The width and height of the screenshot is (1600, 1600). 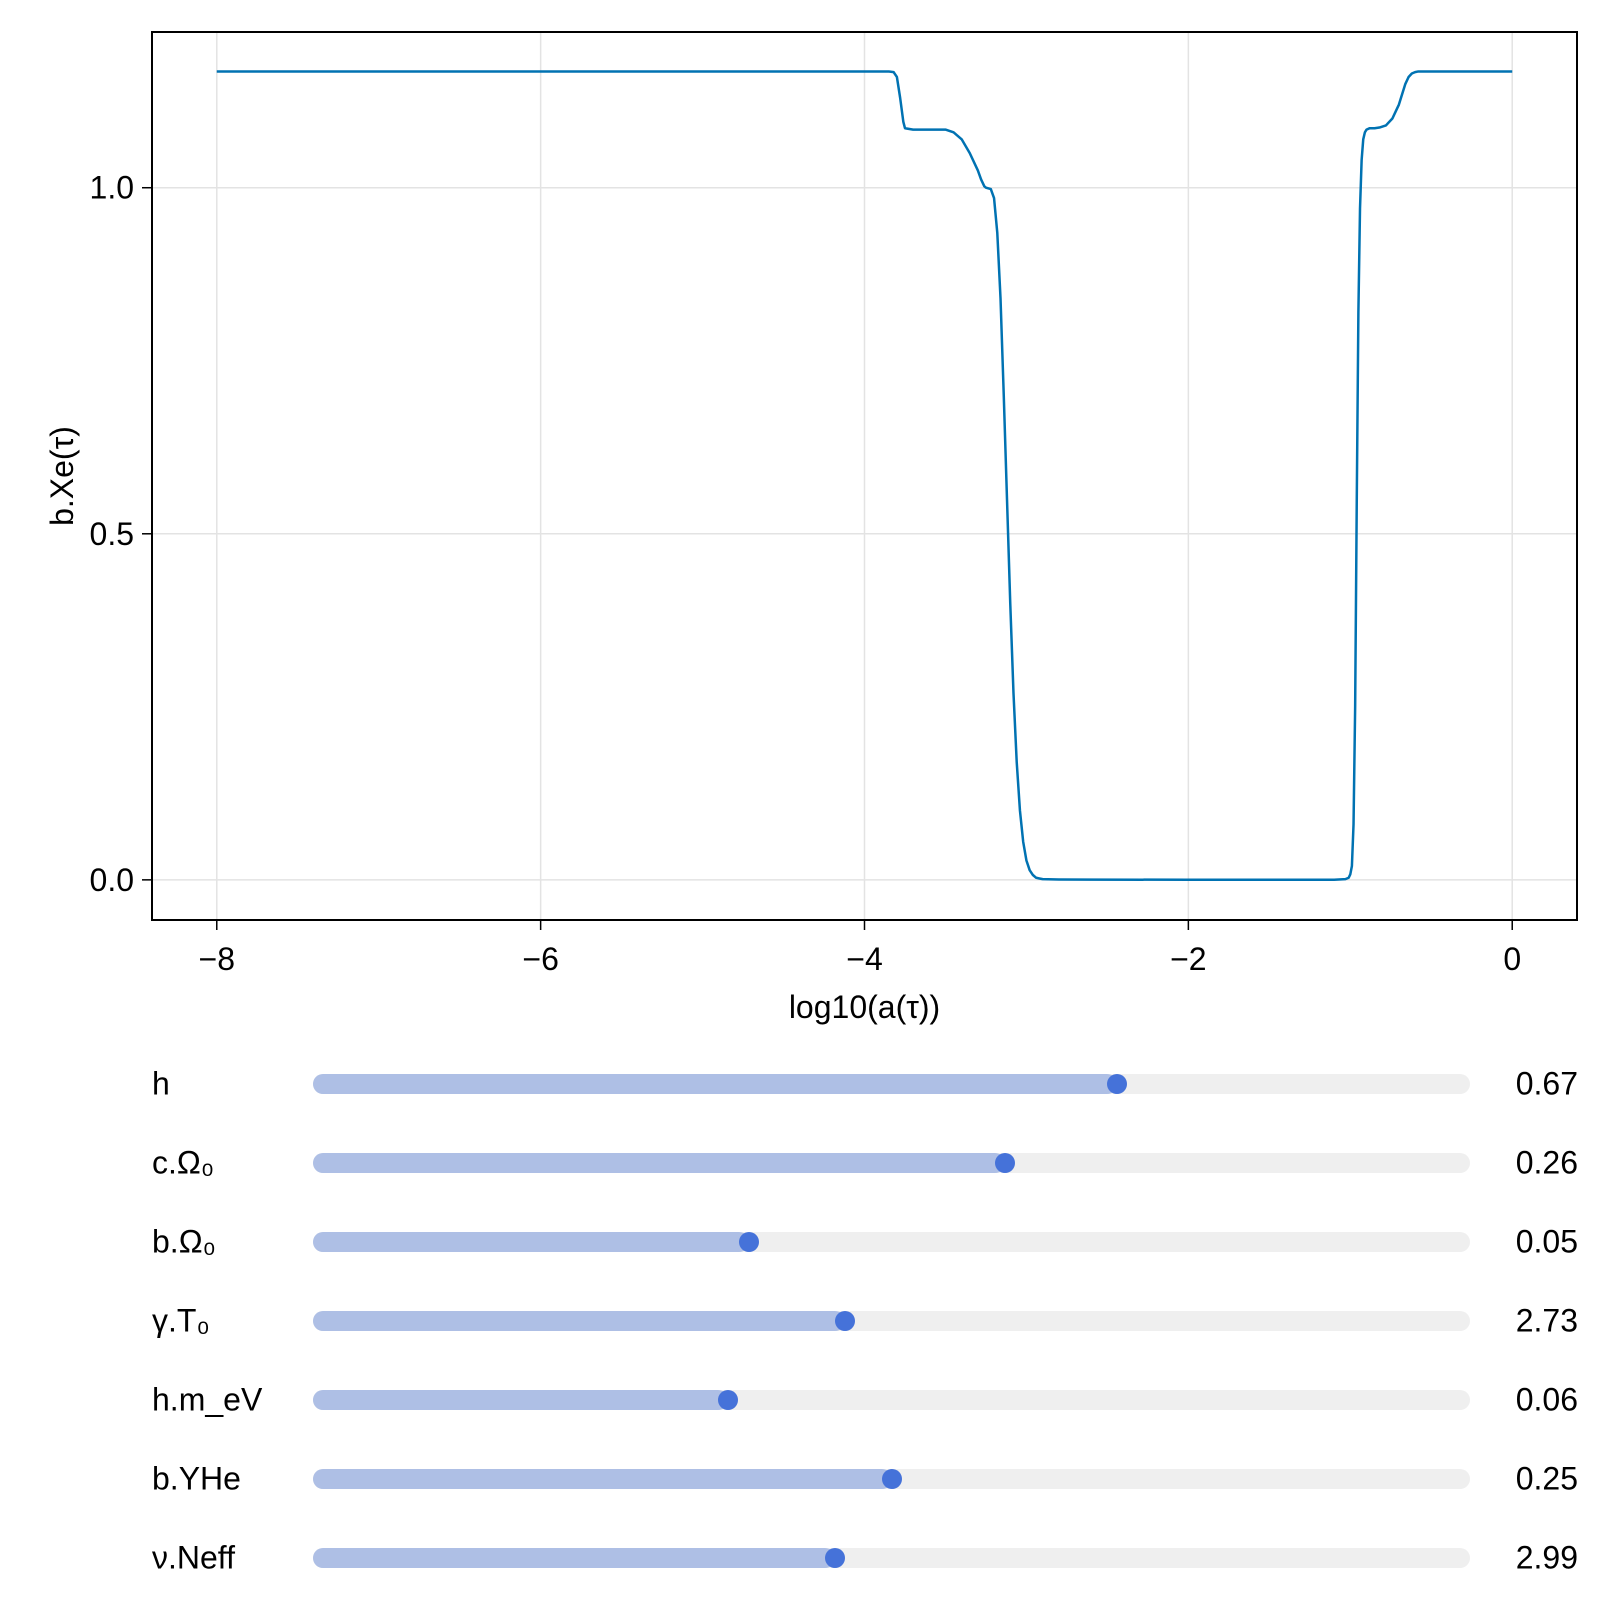 What do you see at coordinates (1546, 1478) in the screenshot?
I see `slider-value: 0.25` at bounding box center [1546, 1478].